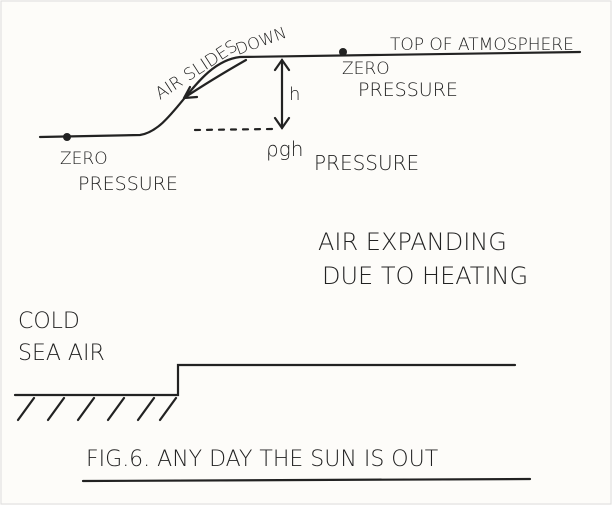  Describe the element at coordinates (61, 353) in the screenshot. I see `label: SEA AIR` at that location.